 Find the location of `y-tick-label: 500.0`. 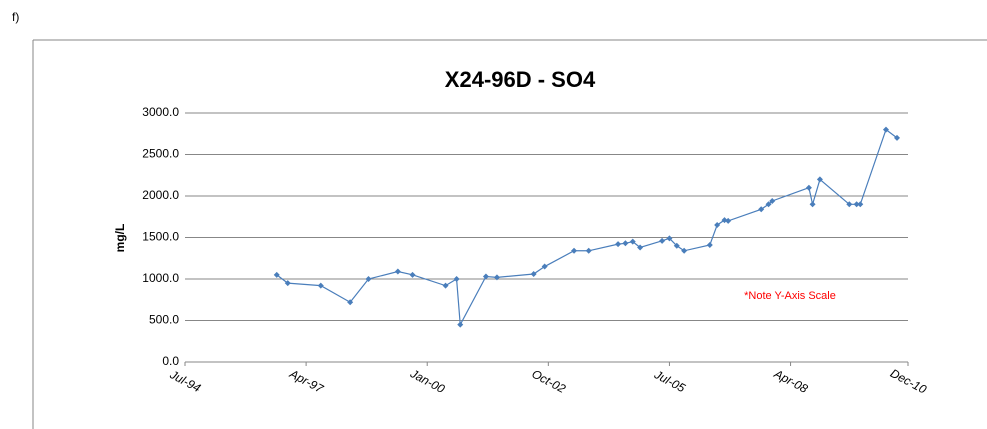

y-tick-label: 500.0 is located at coordinates (164, 320).